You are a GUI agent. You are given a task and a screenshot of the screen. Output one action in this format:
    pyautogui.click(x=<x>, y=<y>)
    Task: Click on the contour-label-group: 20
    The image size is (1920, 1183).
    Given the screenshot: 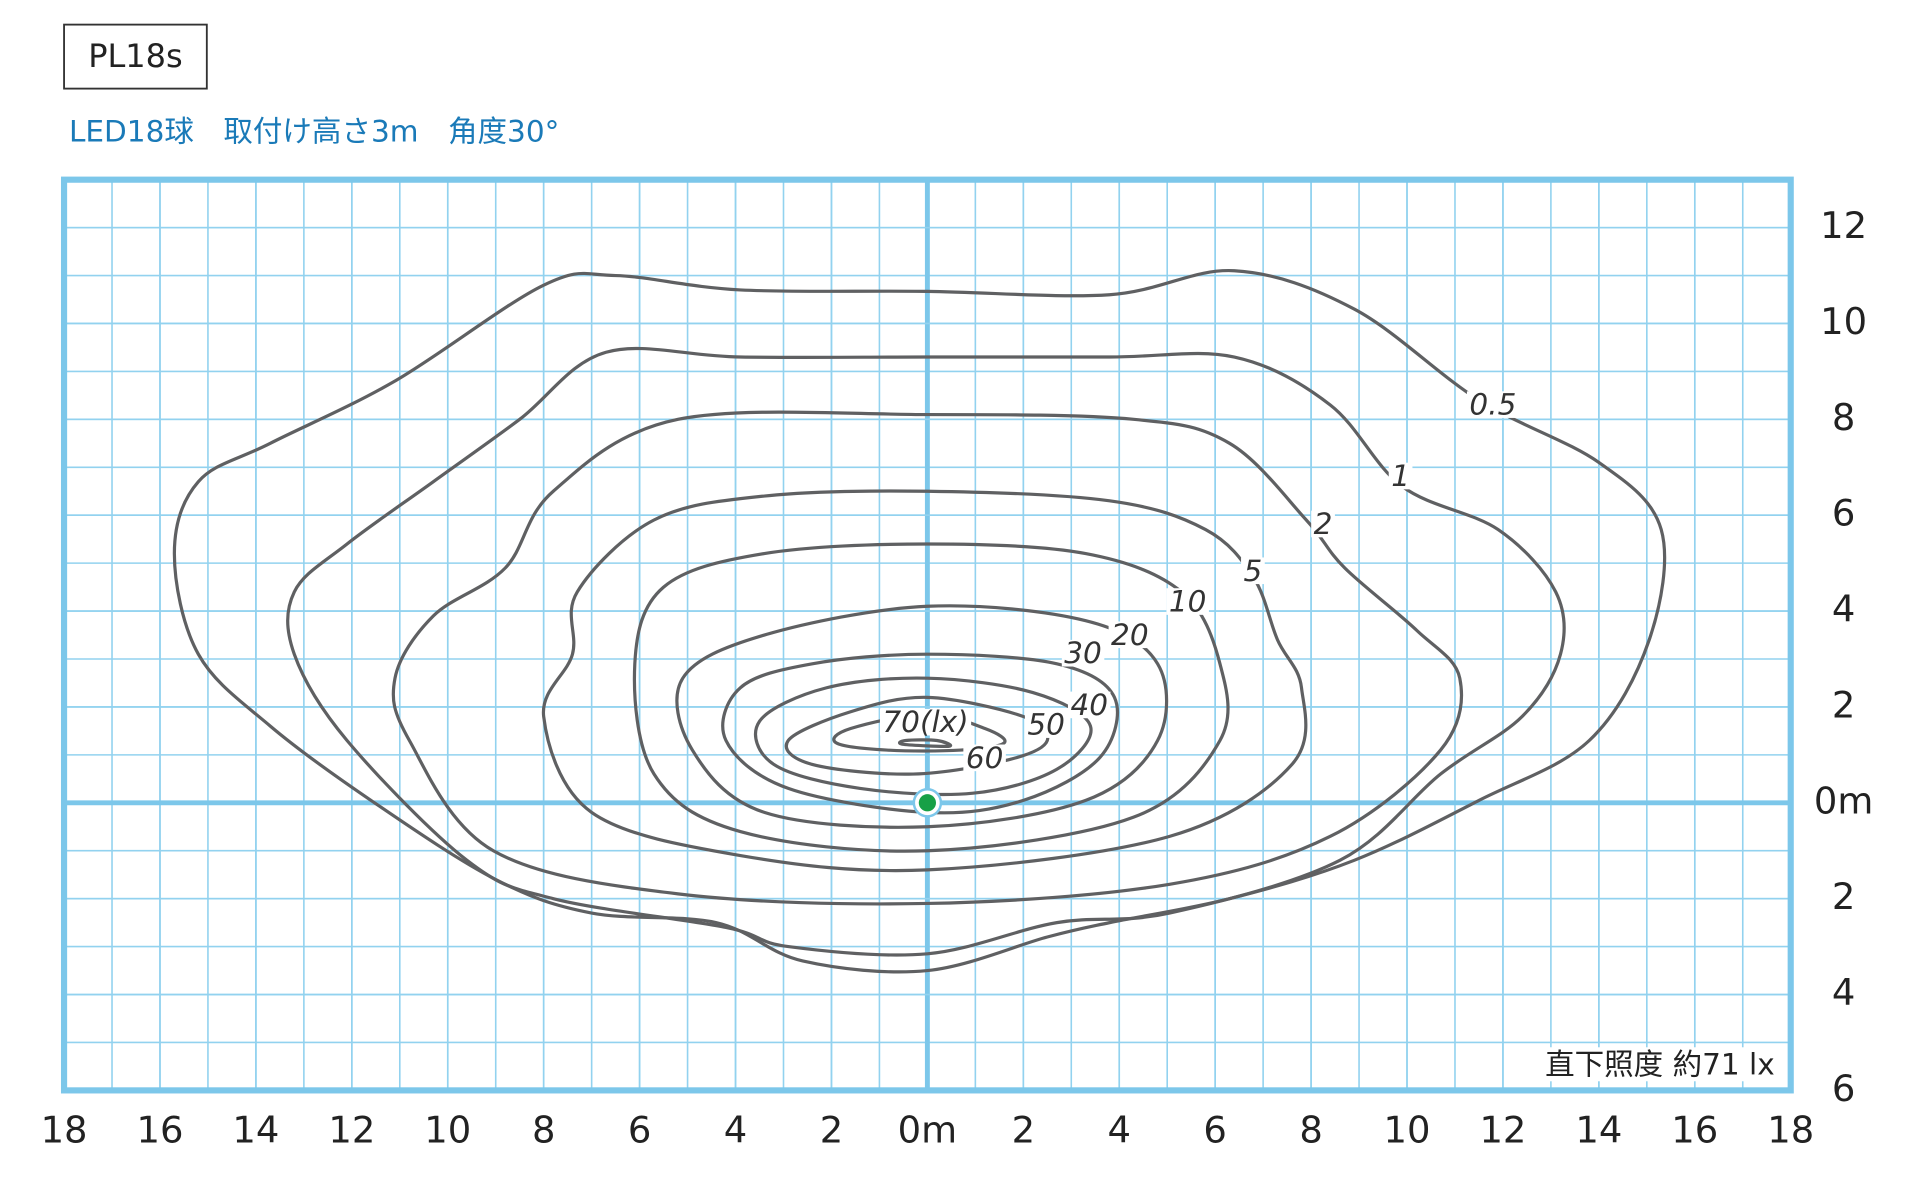 What is the action you would take?
    pyautogui.click(x=1130, y=635)
    